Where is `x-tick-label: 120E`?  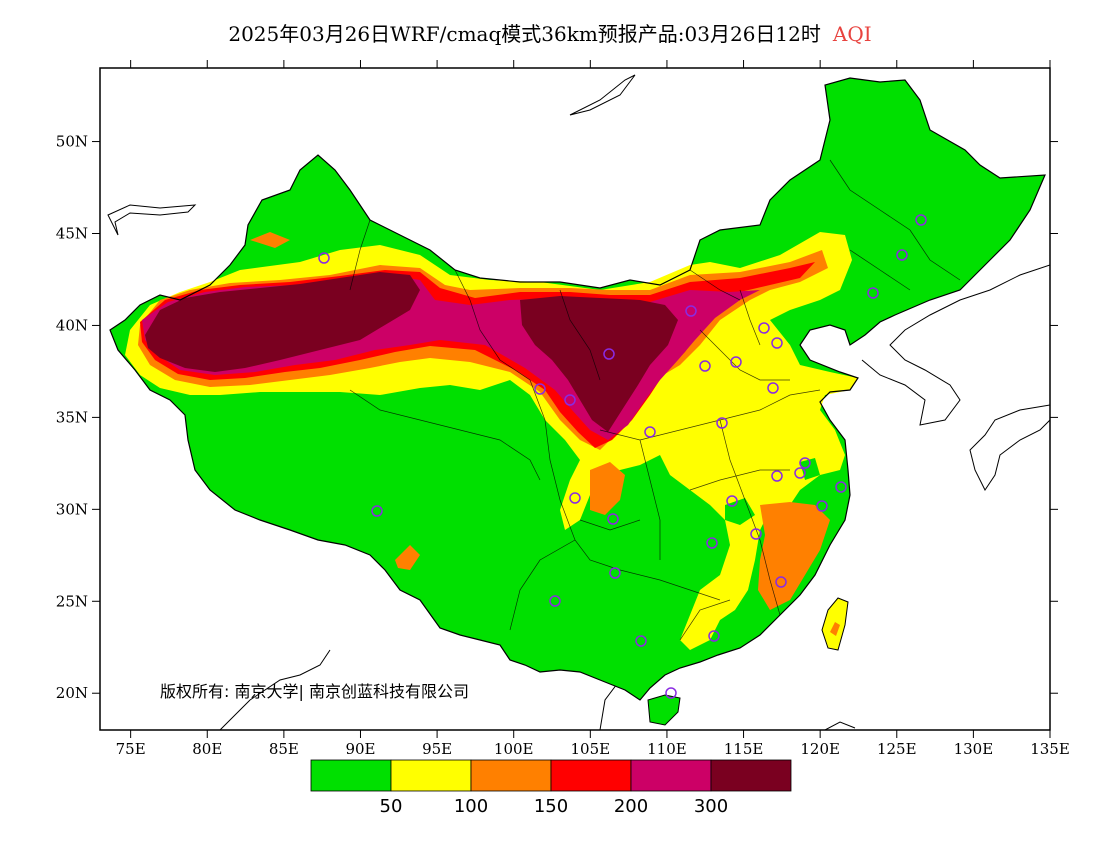 x-tick-label: 120E is located at coordinates (820, 749).